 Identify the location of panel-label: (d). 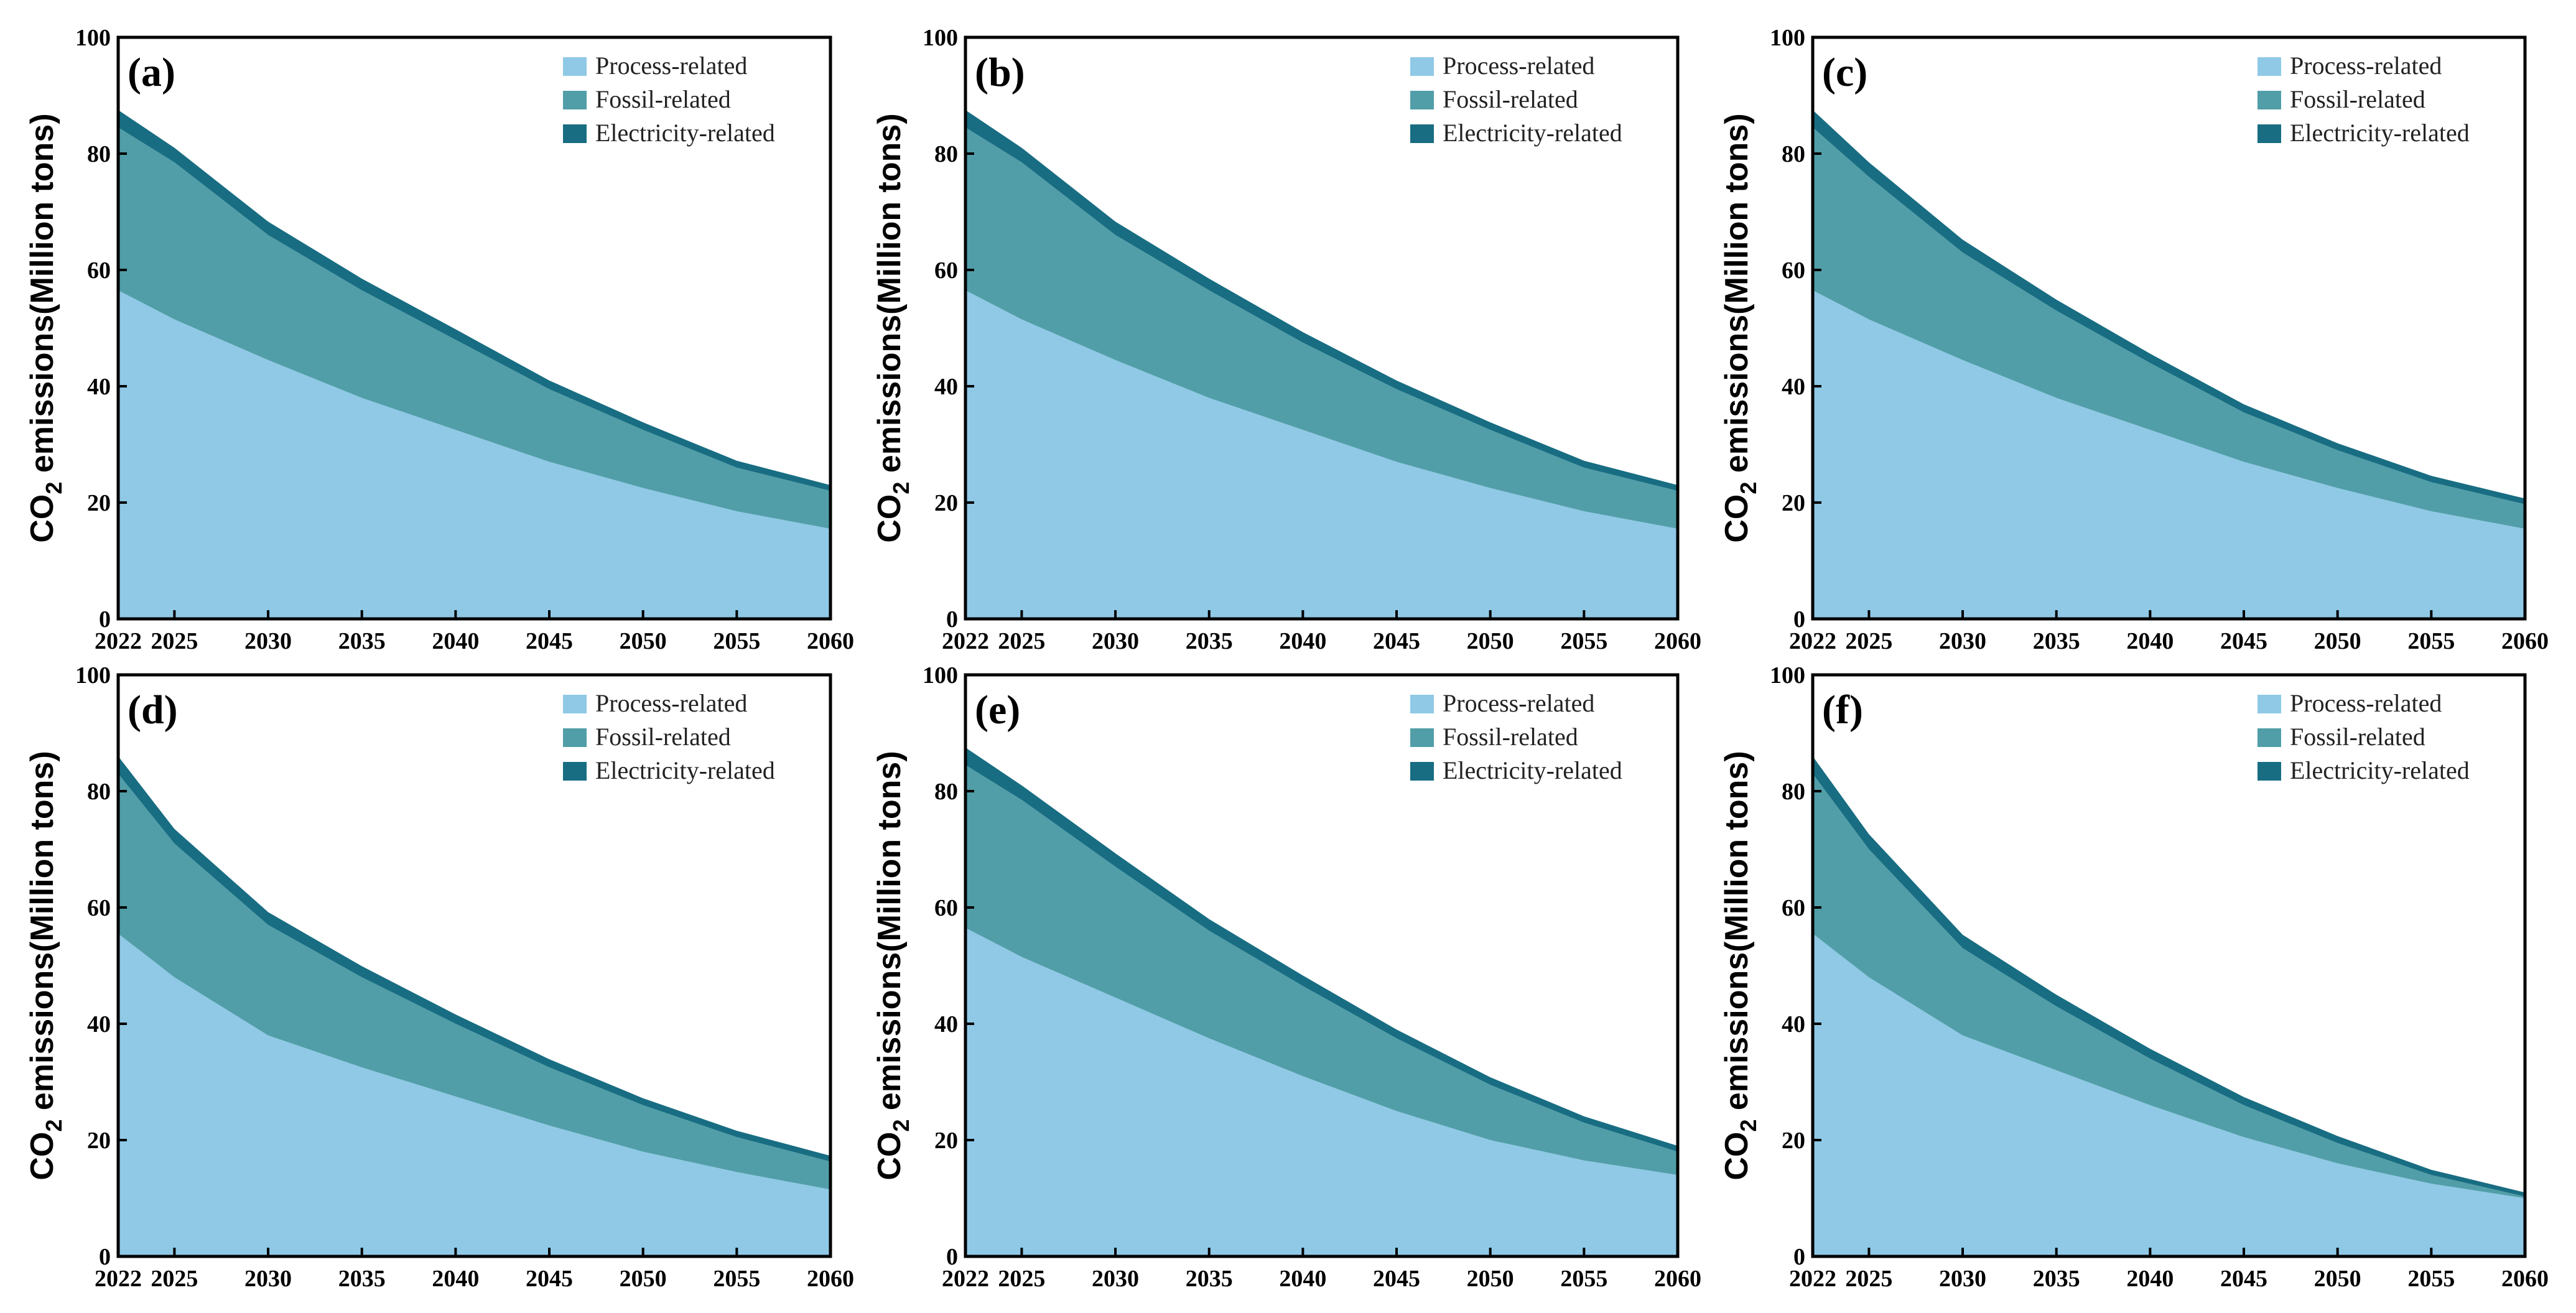
(153, 710).